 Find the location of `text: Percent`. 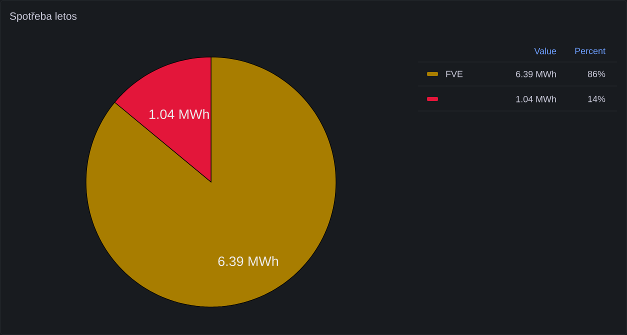

text: Percent is located at coordinates (590, 51).